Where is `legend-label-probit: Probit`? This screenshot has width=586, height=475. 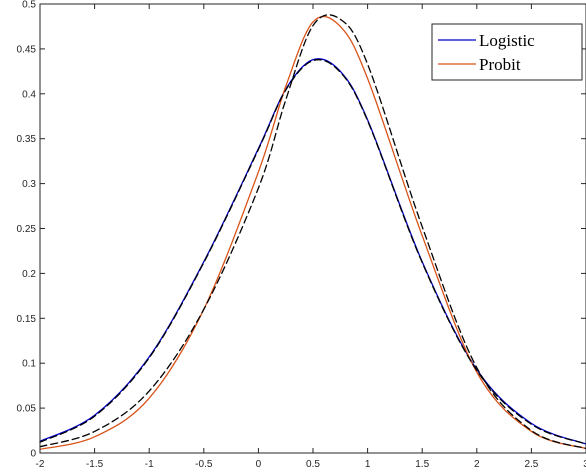 legend-label-probit: Probit is located at coordinates (500, 64).